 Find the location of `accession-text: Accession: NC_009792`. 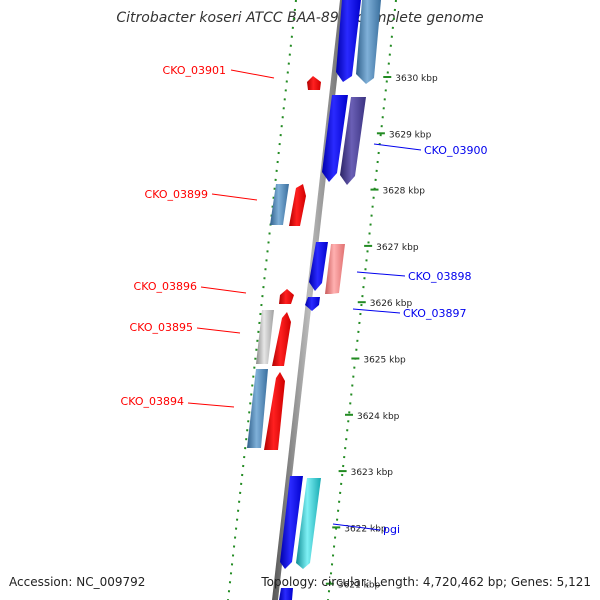

accession-text: Accession: NC_009792 is located at coordinates (77, 582).